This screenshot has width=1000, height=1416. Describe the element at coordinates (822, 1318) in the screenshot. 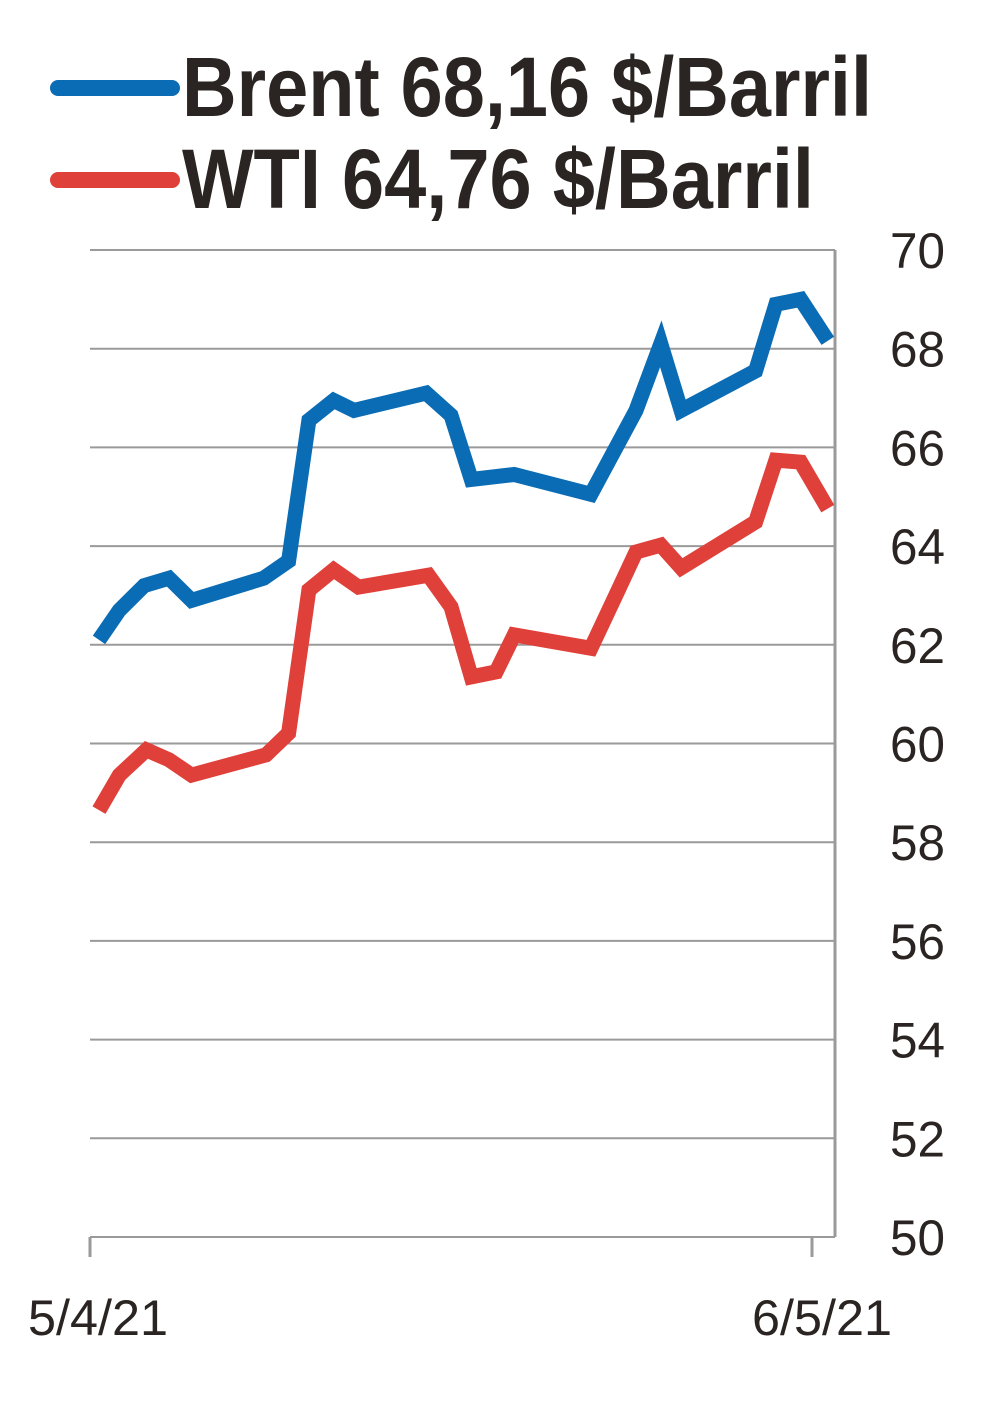

I see `x-tick-label: 6/5/21` at that location.